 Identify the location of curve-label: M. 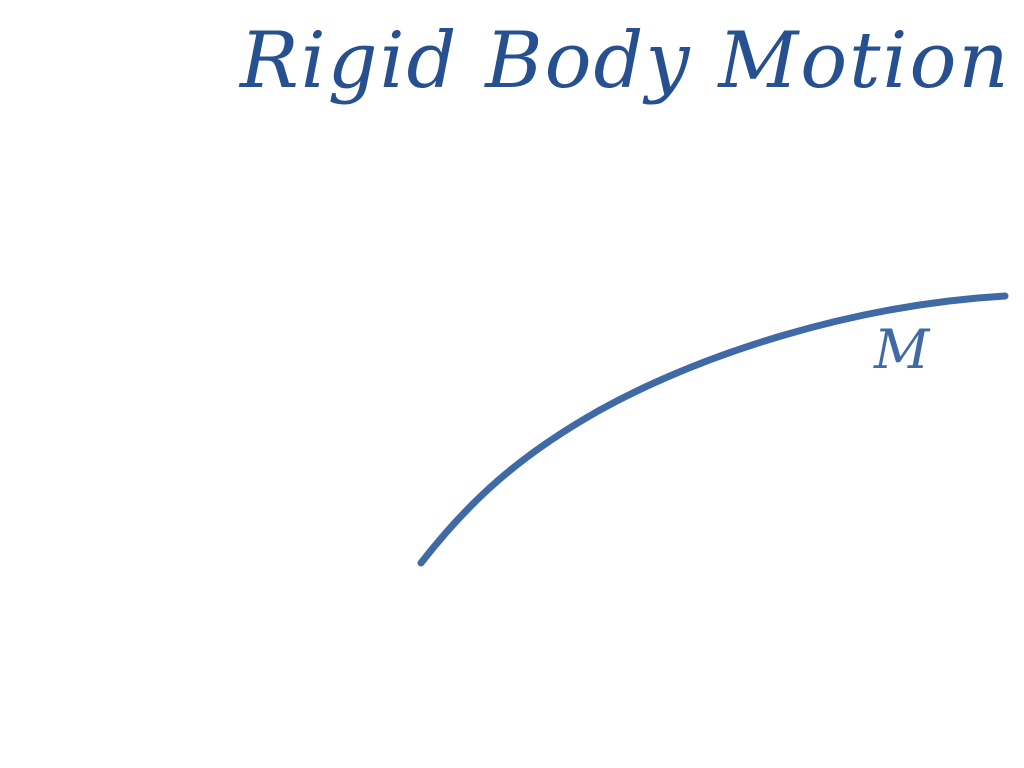
(902, 349).